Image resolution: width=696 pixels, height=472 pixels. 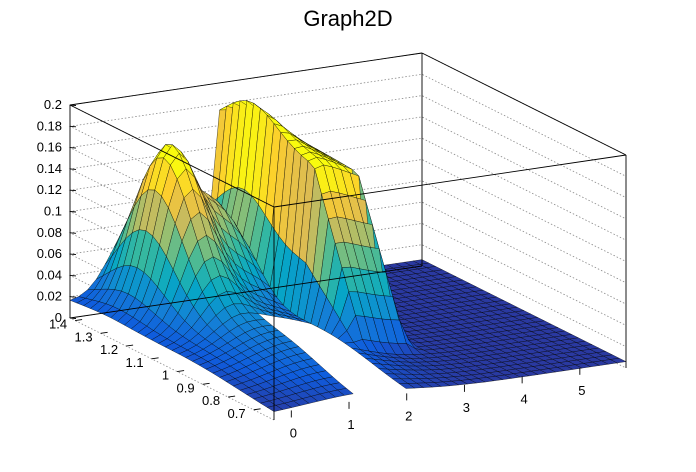 What do you see at coordinates (49, 274) in the screenshot?
I see `z-tick-label-2: 0.04` at bounding box center [49, 274].